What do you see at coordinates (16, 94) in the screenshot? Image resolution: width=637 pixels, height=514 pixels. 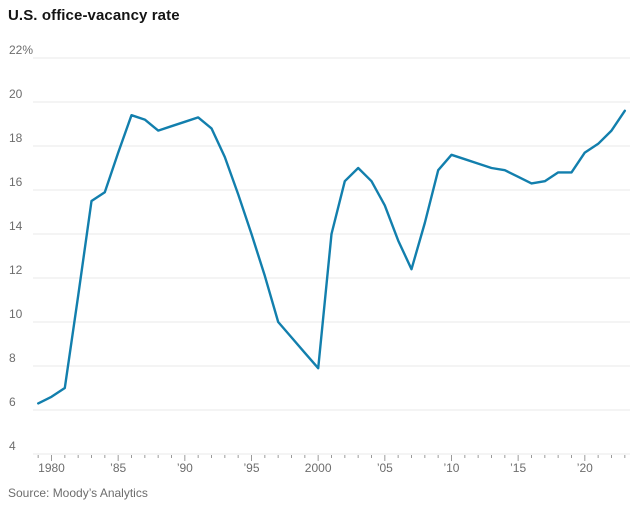 I see `y-tick-label: 20` at bounding box center [16, 94].